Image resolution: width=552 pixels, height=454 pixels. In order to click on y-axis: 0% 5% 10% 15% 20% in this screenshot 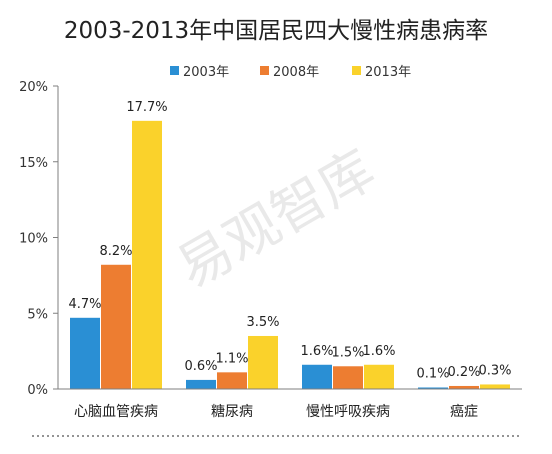, I will do `click(39, 239)`.